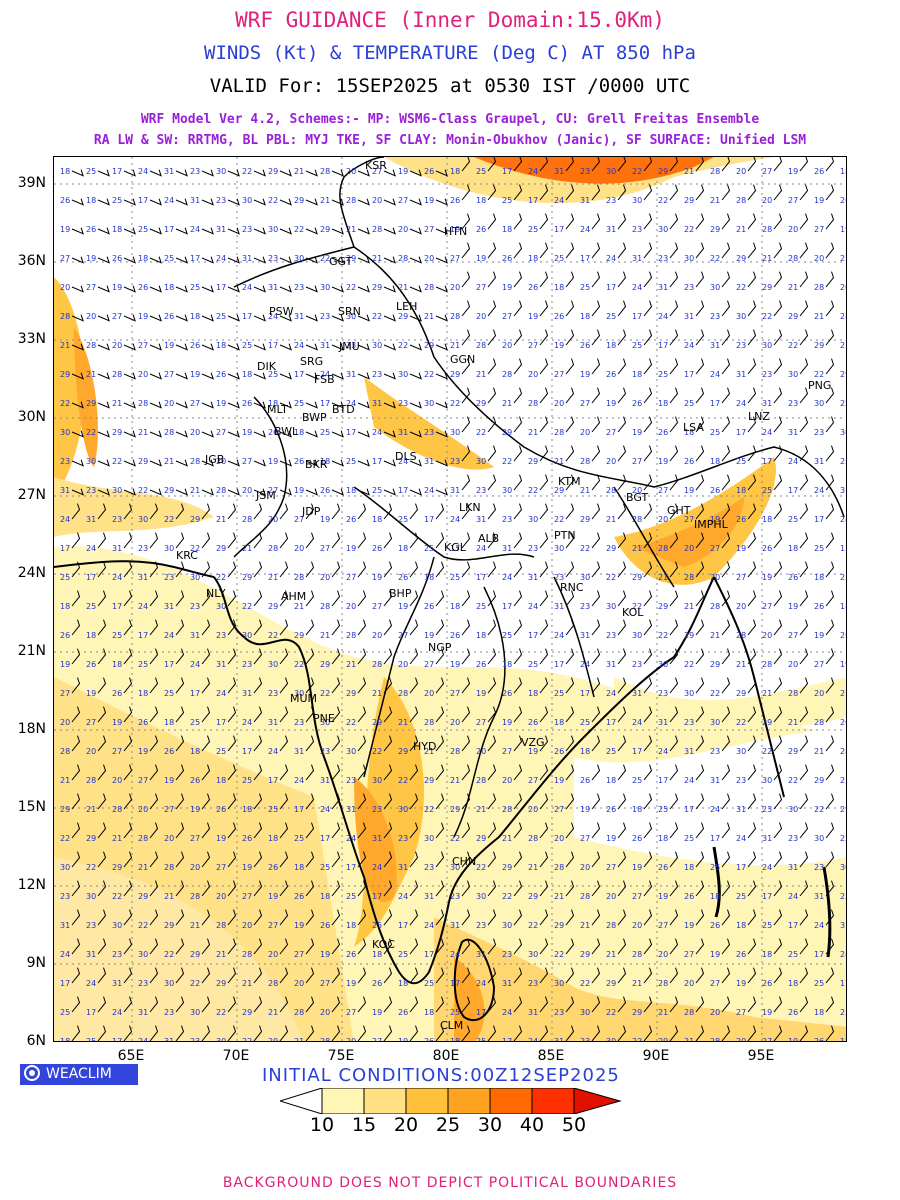 Image resolution: width=900 pixels, height=1200 pixels. I want to click on legend-swatch, so click(597, 1101).